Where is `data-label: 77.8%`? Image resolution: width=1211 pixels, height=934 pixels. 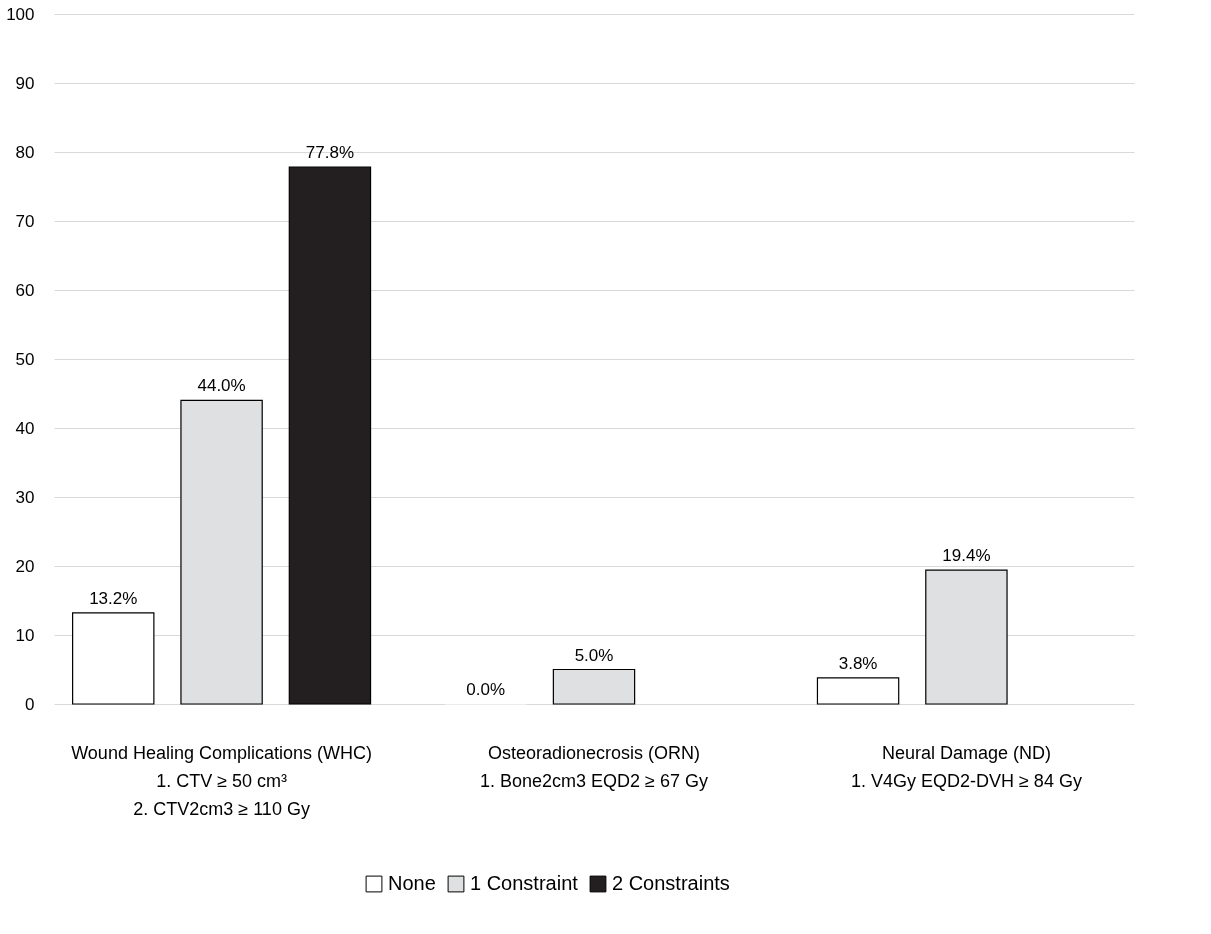
data-label: 77.8% is located at coordinates (330, 153).